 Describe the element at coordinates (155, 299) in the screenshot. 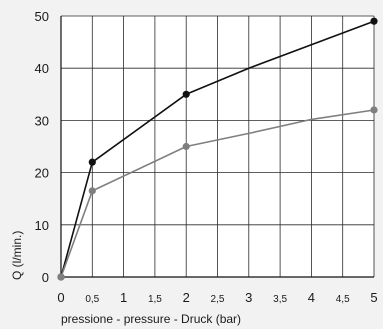

I see `x-tick-label-3: 1,5` at that location.